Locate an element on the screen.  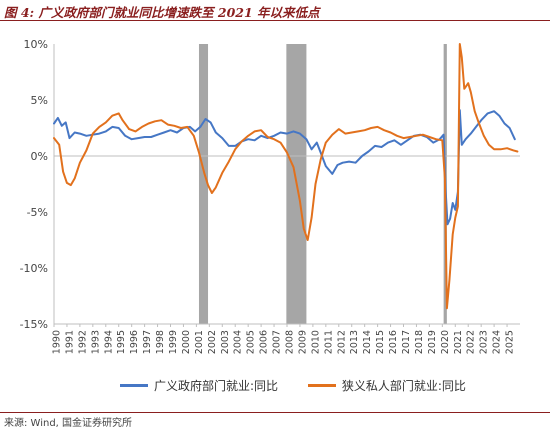
x-tick-label: 2017 is located at coordinates (406, 342).